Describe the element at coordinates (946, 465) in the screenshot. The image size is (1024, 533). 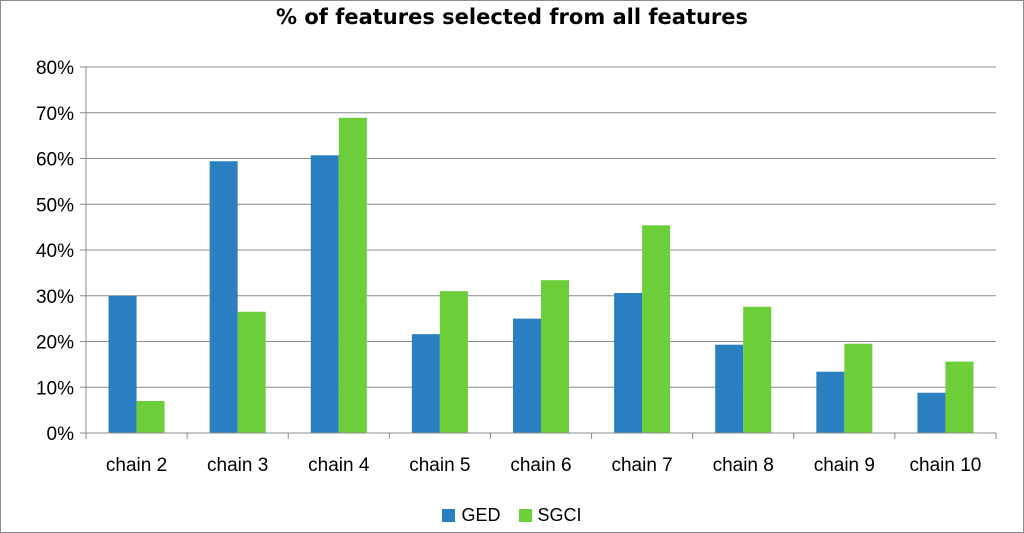
I see `x-tick-label: chain 10` at that location.